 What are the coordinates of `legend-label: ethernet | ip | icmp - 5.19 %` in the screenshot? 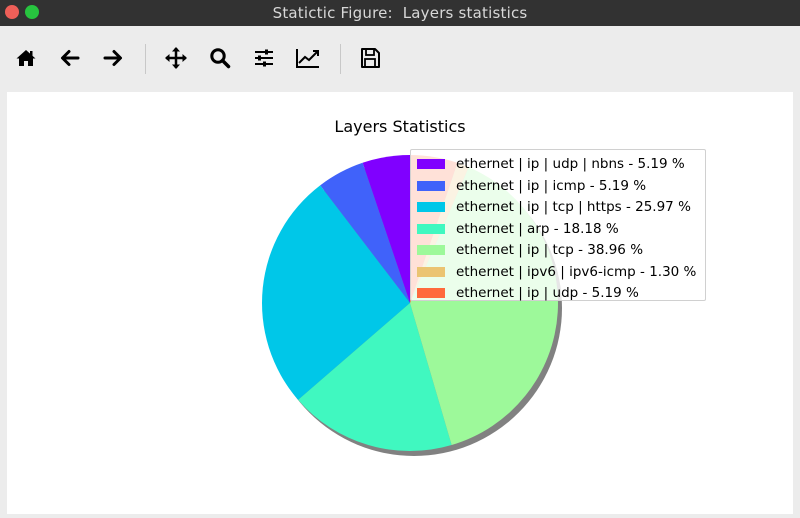 It's located at (551, 185).